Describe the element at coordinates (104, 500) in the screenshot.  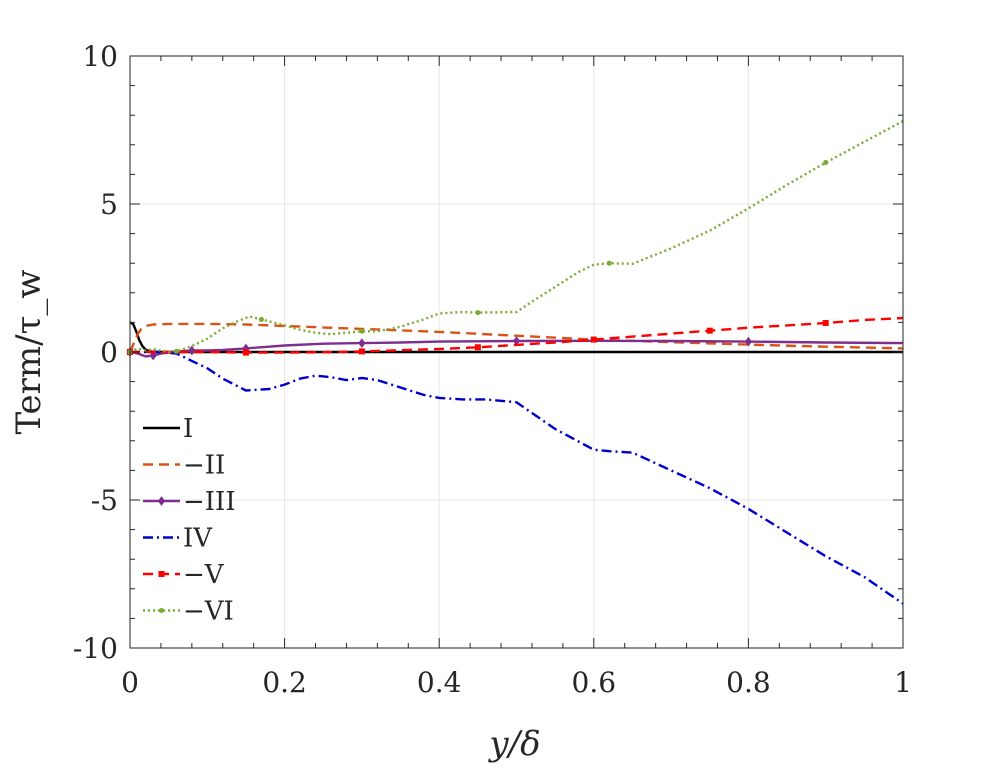
I see `y-tick-label: -5` at that location.